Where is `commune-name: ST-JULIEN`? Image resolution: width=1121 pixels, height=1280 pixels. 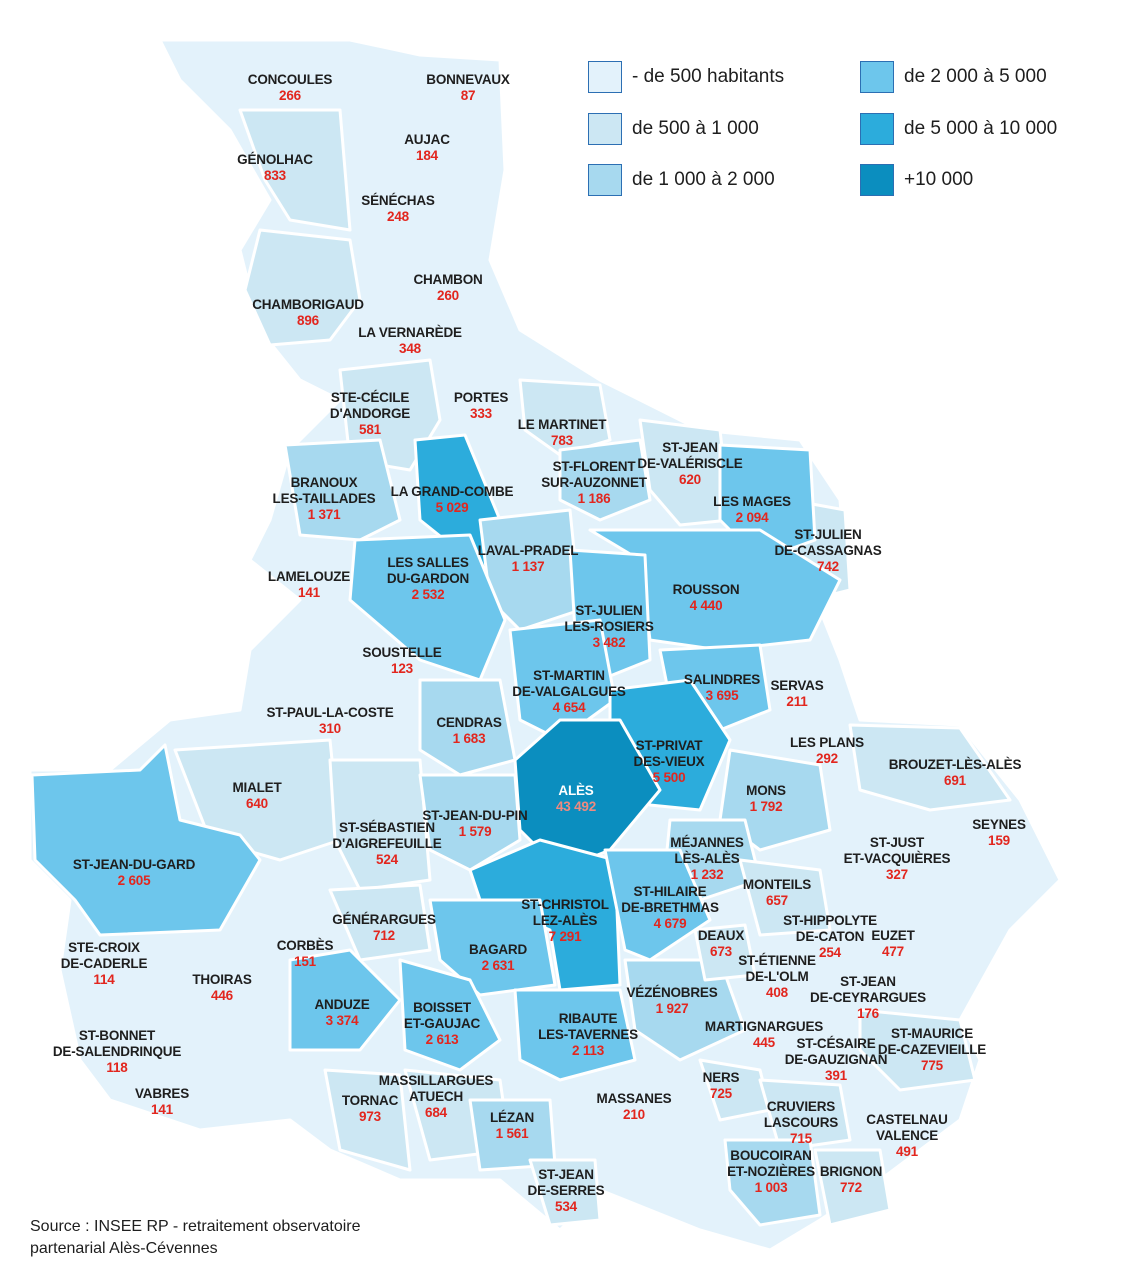 commune-name: ST-JULIEN is located at coordinates (828, 534).